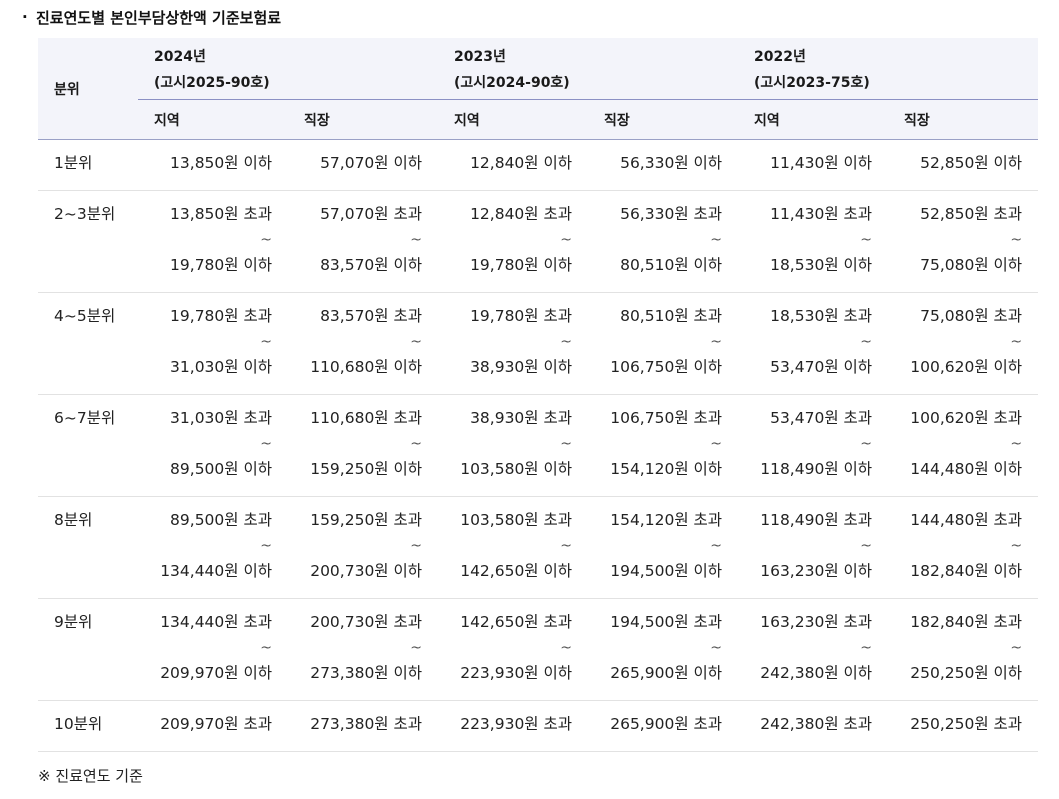 Image resolution: width=1059 pixels, height=799 pixels. What do you see at coordinates (512, 82) in the screenshot?
I see `notice-label: (고시2024-90호)` at bounding box center [512, 82].